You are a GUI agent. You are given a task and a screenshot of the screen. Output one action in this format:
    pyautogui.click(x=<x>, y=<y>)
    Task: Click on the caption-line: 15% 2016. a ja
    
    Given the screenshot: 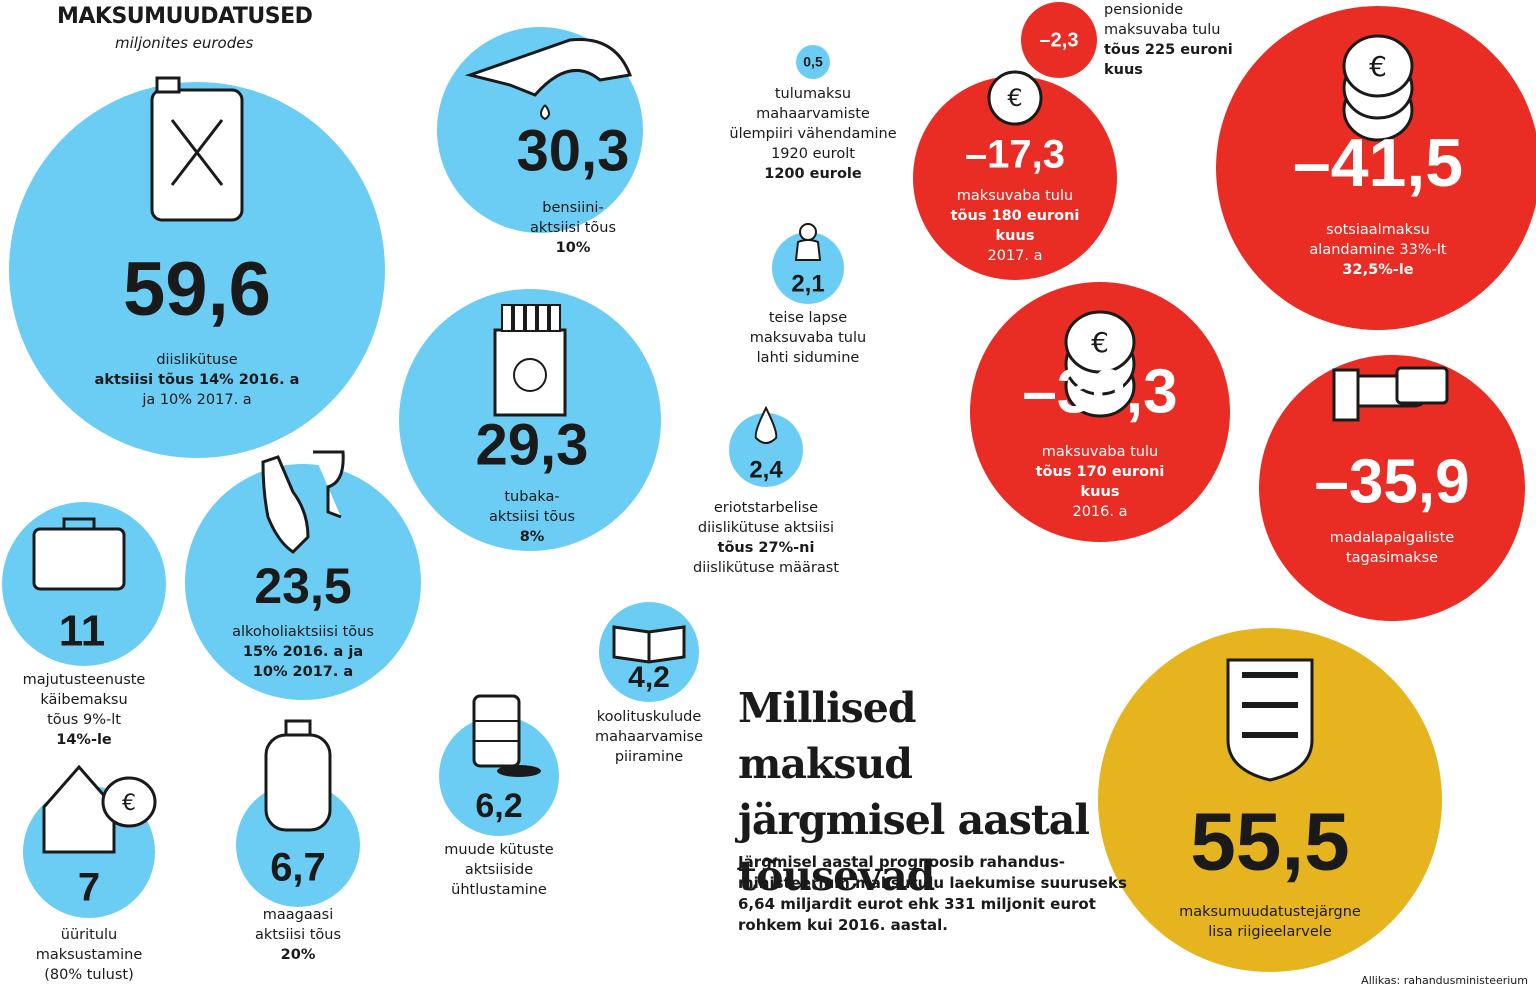 What is the action you would take?
    pyautogui.click(x=303, y=652)
    